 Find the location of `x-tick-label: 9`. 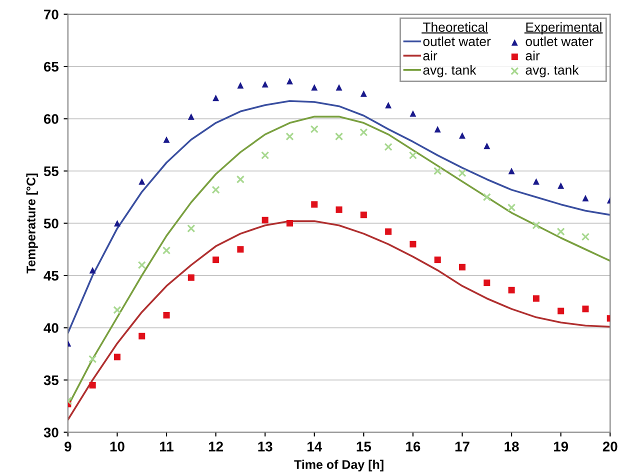

x-tick-label: 9 is located at coordinates (68, 447).